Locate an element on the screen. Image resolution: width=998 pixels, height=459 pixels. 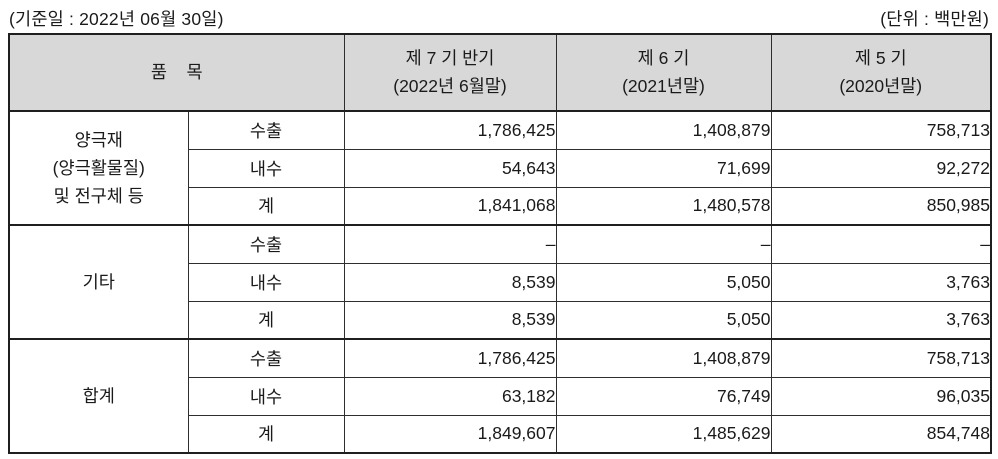
table-row: 내수 8,539 5,050 3,763 is located at coordinates (500, 282).